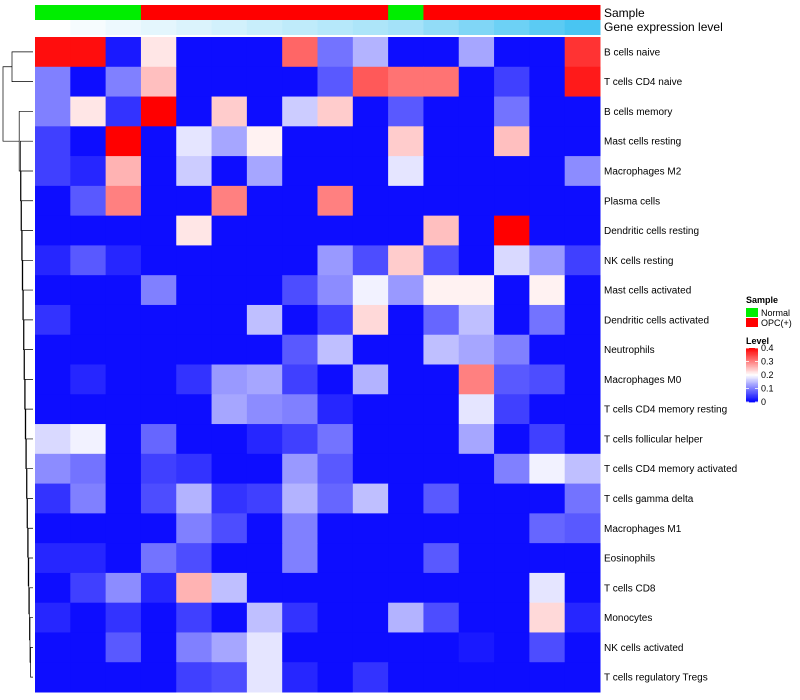  I want to click on row-label: Macrophages M1, so click(643, 529).